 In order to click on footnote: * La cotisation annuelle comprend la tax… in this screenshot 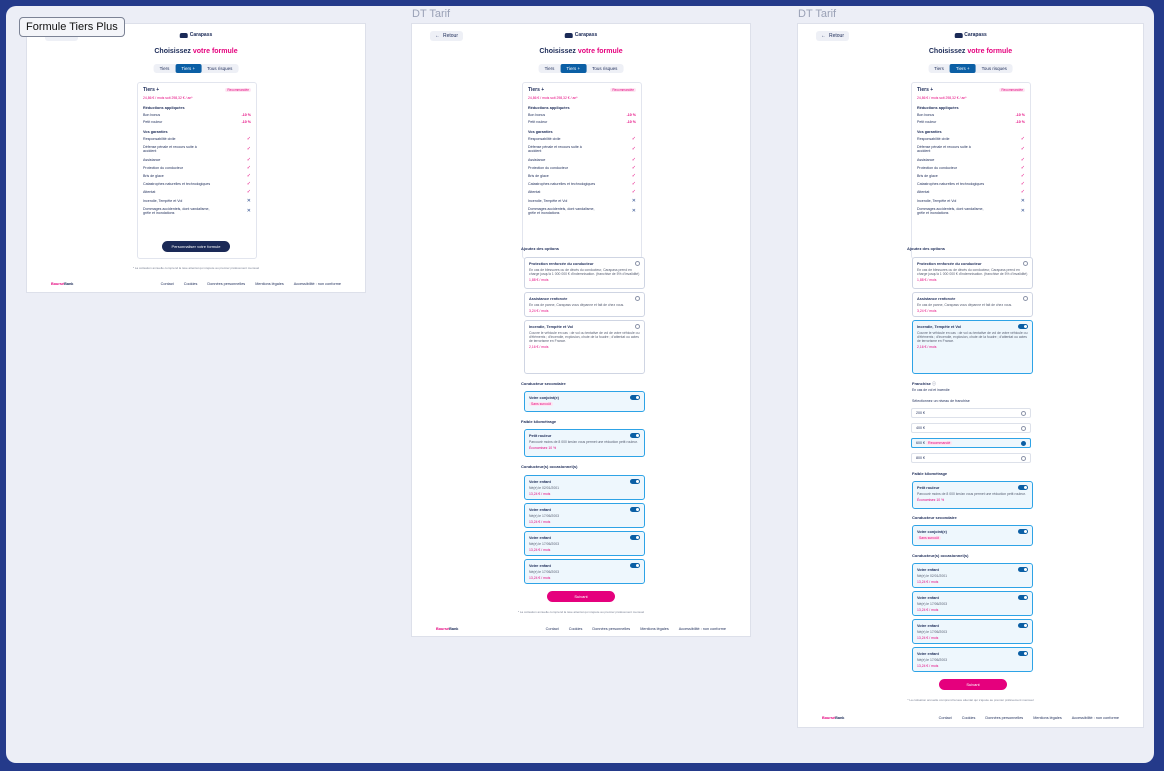, I will do `click(581, 612)`.